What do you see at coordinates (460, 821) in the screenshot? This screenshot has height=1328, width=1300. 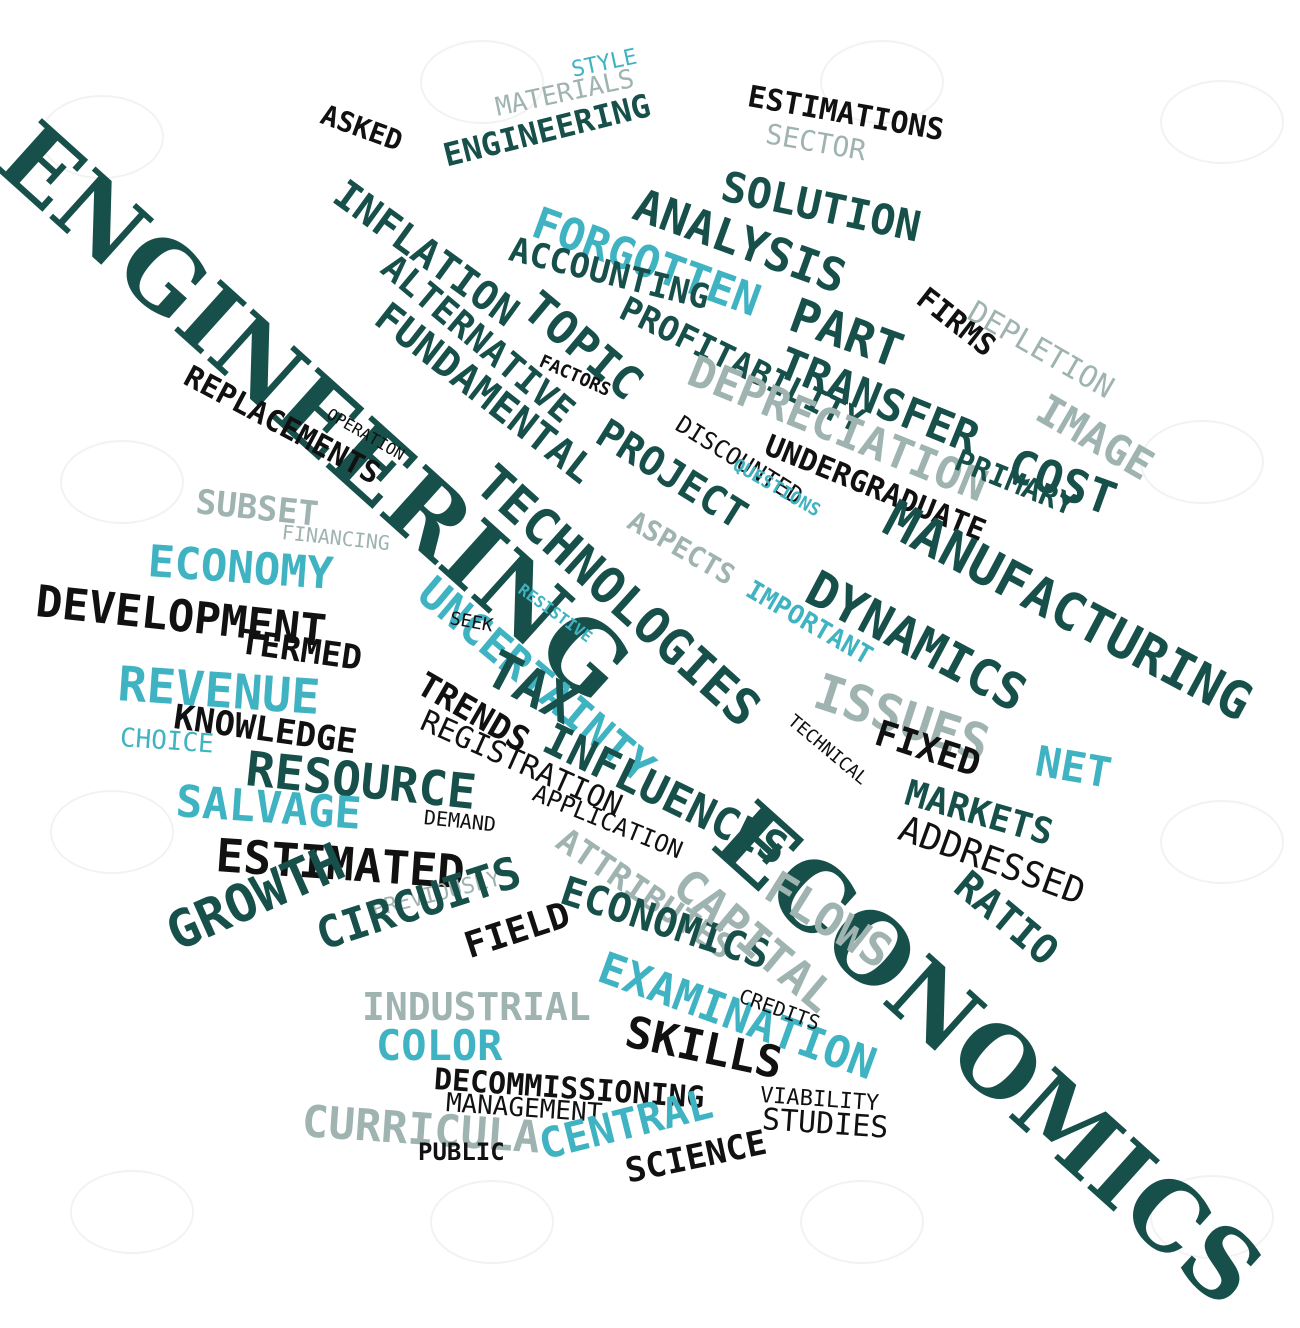 I see `cloud-word: DEMAND` at bounding box center [460, 821].